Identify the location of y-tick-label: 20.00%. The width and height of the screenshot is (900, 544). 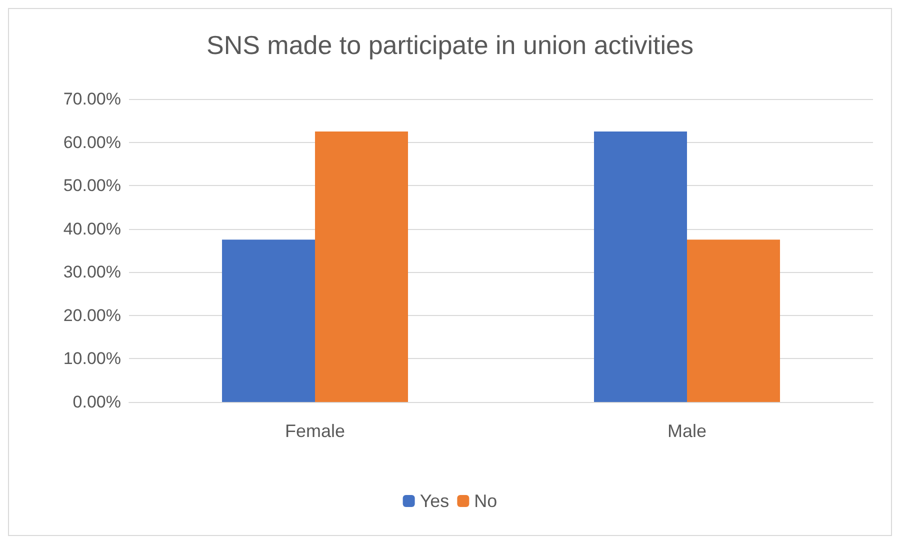
(92, 315).